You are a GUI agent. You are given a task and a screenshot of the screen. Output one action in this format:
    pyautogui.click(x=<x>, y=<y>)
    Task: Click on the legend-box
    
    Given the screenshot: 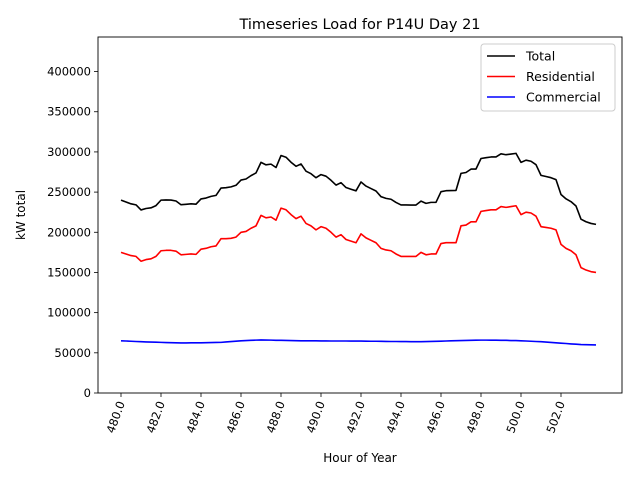 What is the action you would take?
    pyautogui.click(x=548, y=77)
    